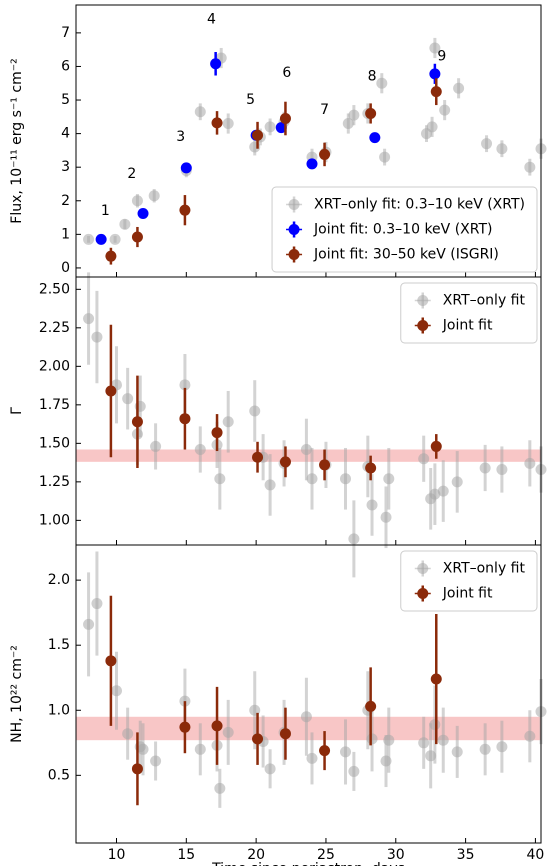 The height and width of the screenshot is (866, 550). What do you see at coordinates (406, 255) in the screenshot?
I see `legend-label: Joint fit: 30–50 keV (ISGRI)` at bounding box center [406, 255].